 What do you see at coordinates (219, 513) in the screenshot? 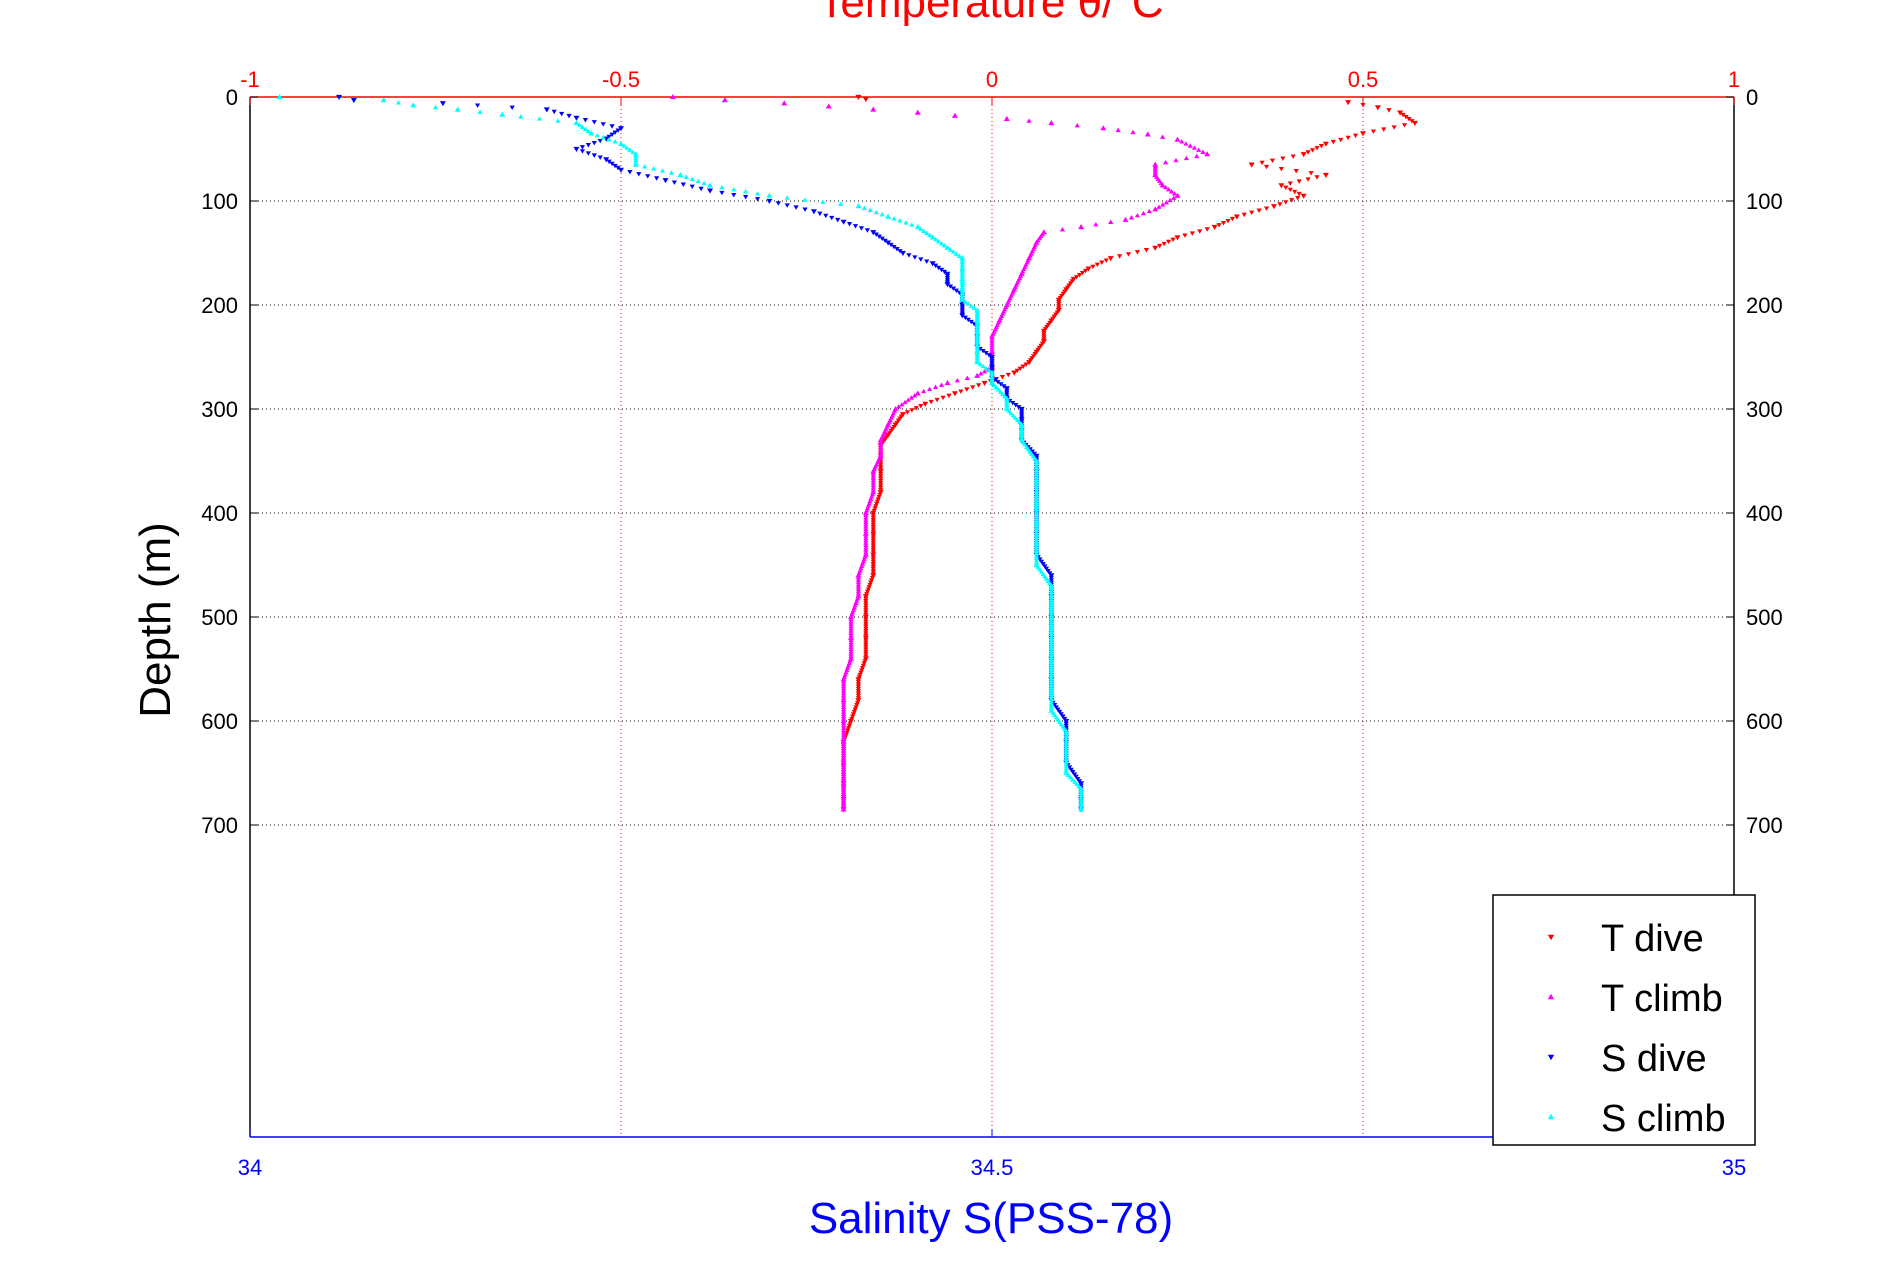
I see `depth-tick-label-left: 400` at bounding box center [219, 513].